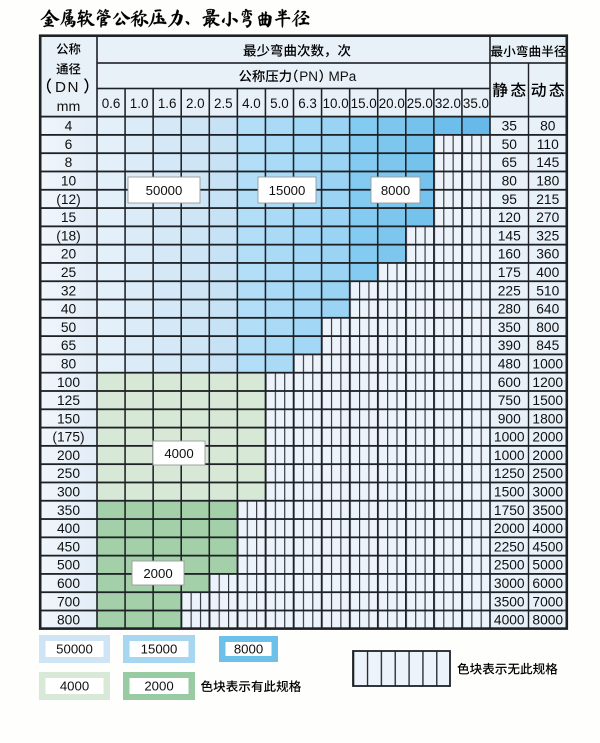 The width and height of the screenshot is (600, 743). I want to click on svg-text: 750, so click(509, 400).